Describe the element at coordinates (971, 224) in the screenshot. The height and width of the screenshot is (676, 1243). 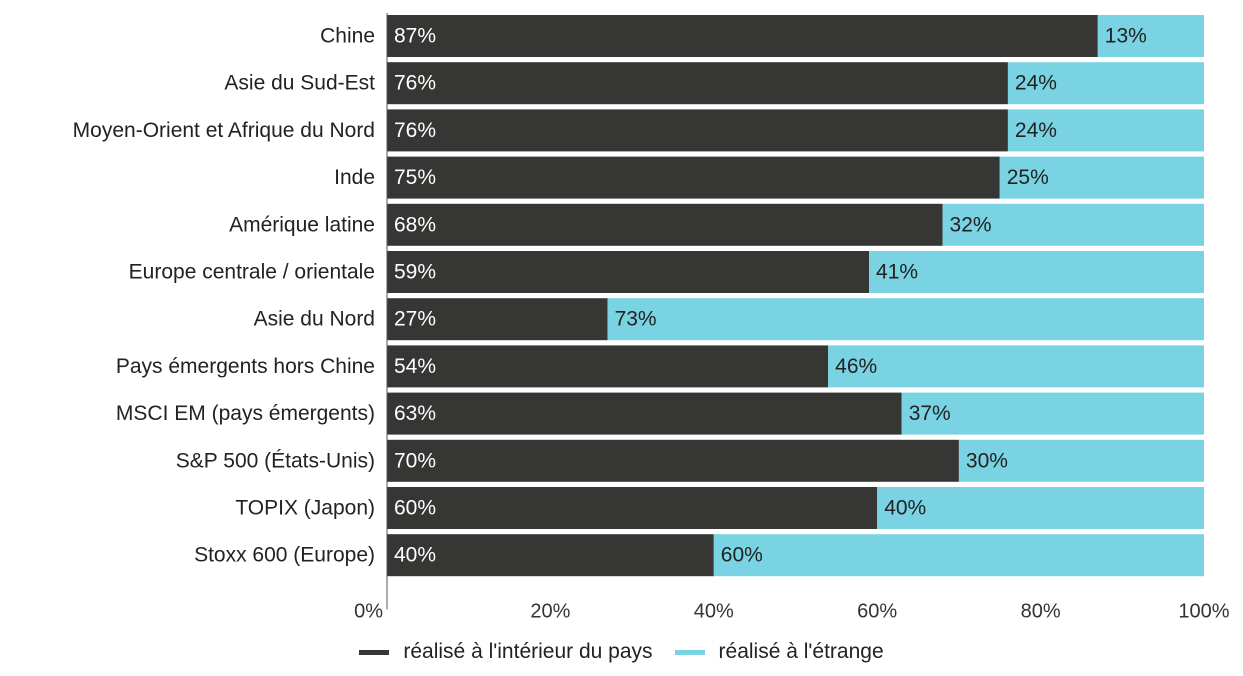
I see `bar-label-foreign: 32%` at that location.